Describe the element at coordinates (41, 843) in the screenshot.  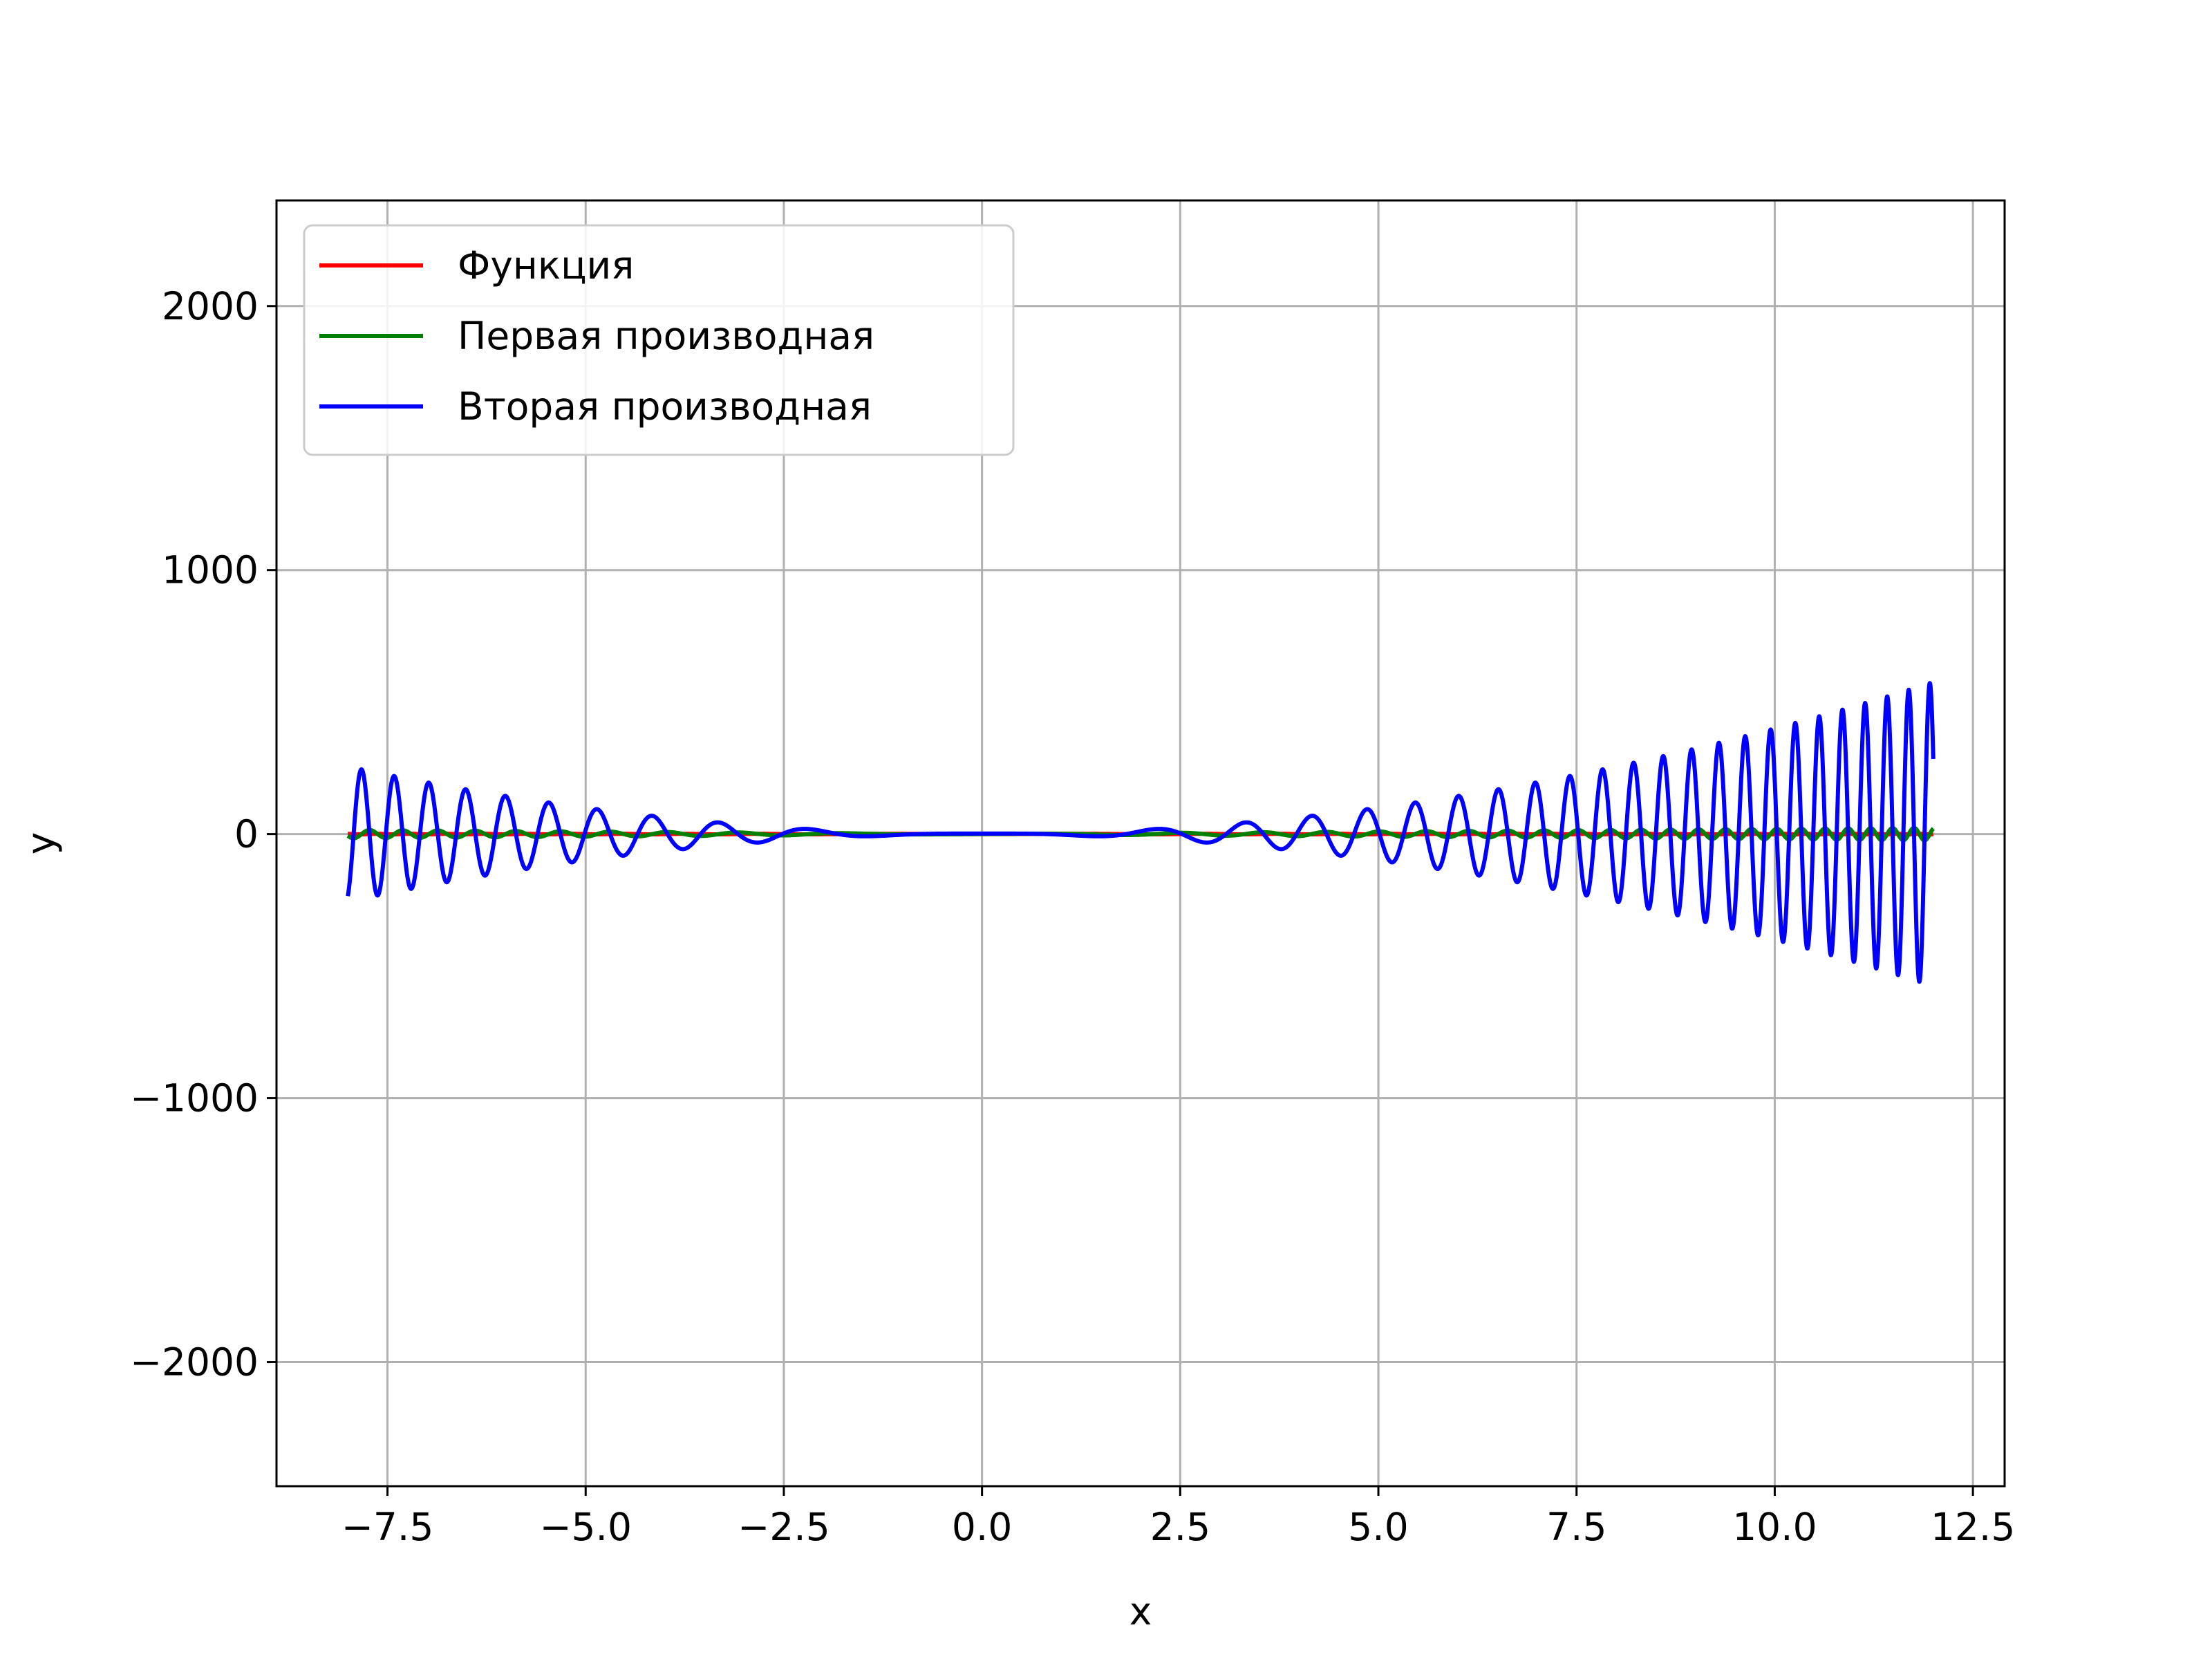
I see `y-axis-label: y` at that location.